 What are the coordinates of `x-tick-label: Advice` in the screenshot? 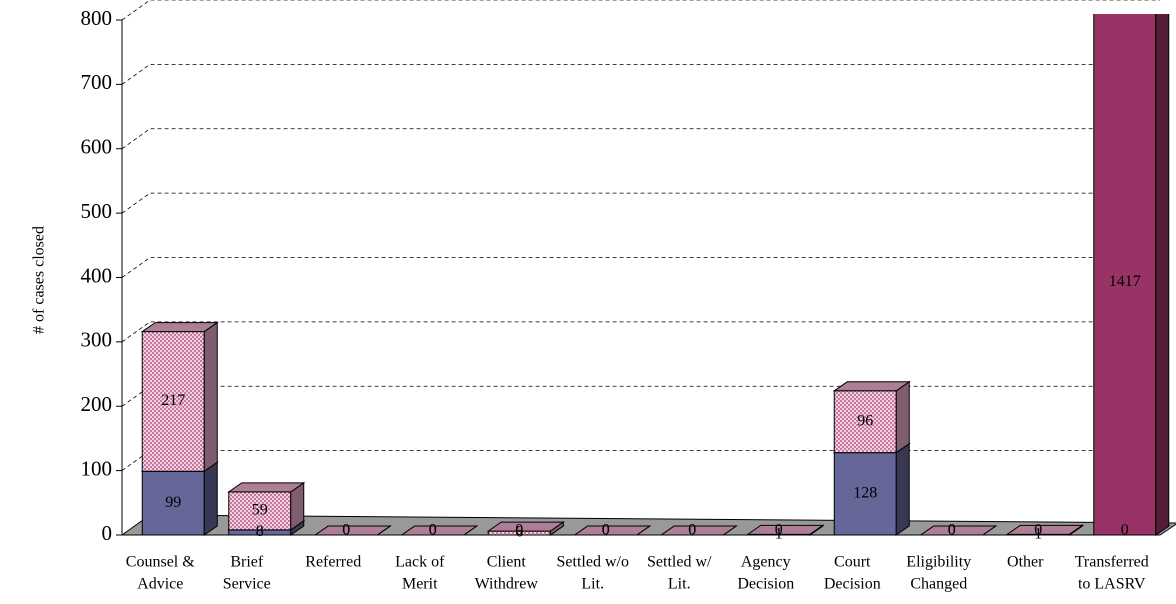 It's located at (160, 584).